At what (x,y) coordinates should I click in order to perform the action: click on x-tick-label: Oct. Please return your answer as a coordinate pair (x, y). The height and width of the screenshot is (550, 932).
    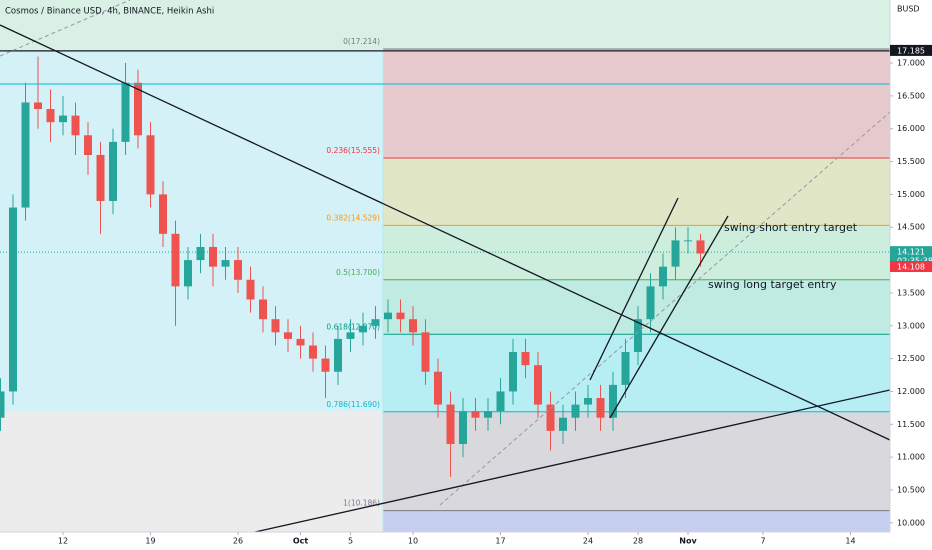
    Looking at the image, I should click on (301, 541).